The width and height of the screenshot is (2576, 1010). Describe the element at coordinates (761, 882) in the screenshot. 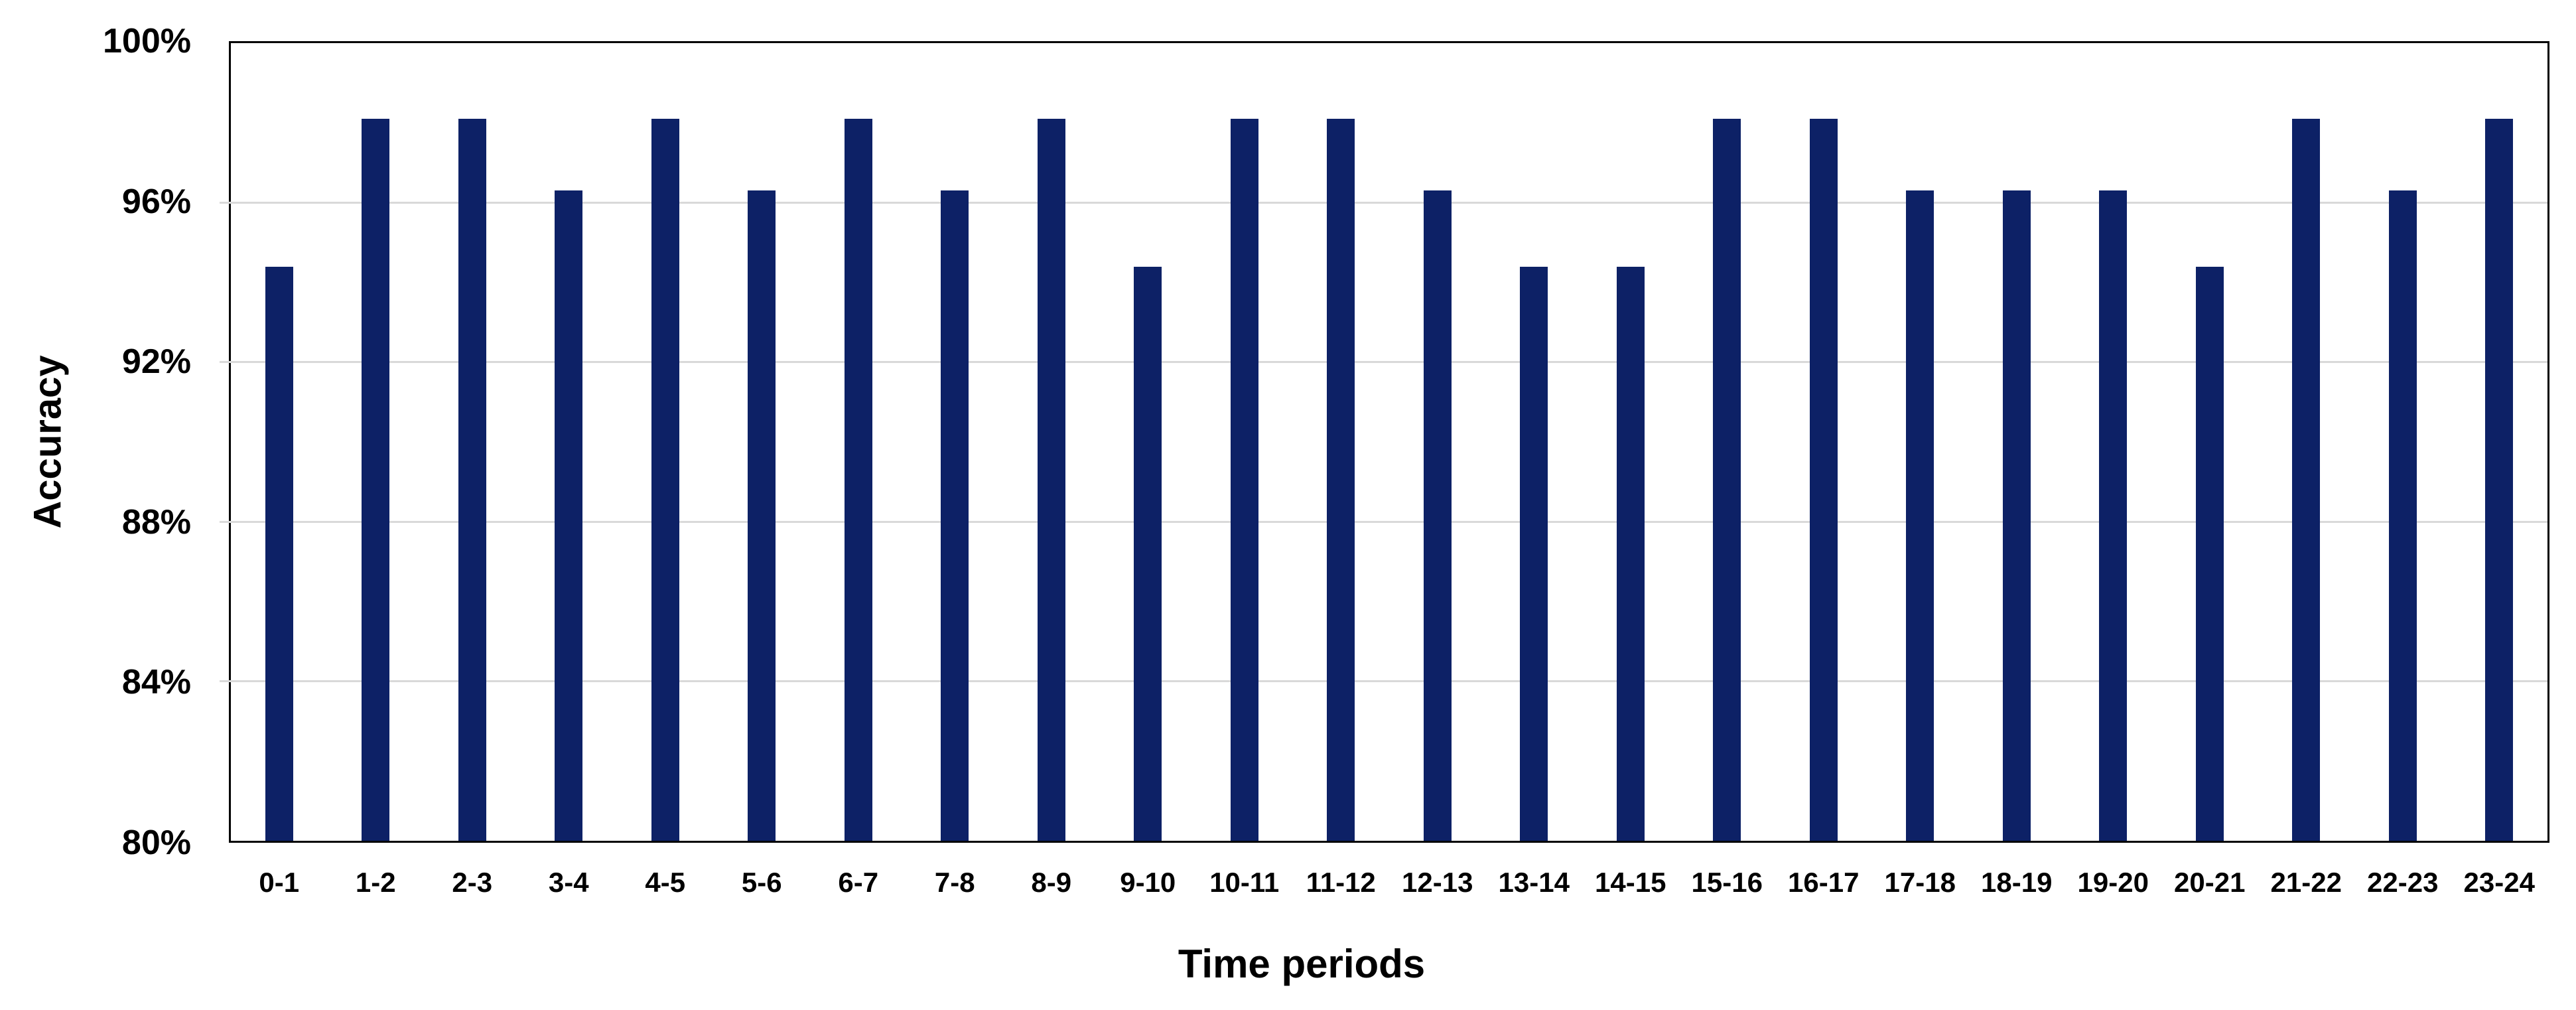

I see `x-tick-label-5-6: 5-6` at that location.